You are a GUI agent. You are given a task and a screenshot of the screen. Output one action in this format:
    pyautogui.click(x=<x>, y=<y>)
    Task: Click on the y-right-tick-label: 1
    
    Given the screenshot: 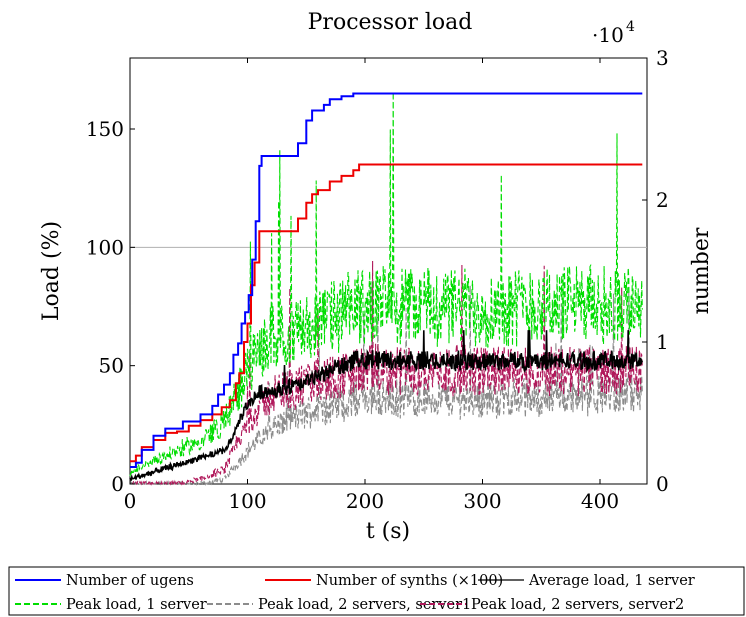 What is the action you would take?
    pyautogui.click(x=662, y=342)
    